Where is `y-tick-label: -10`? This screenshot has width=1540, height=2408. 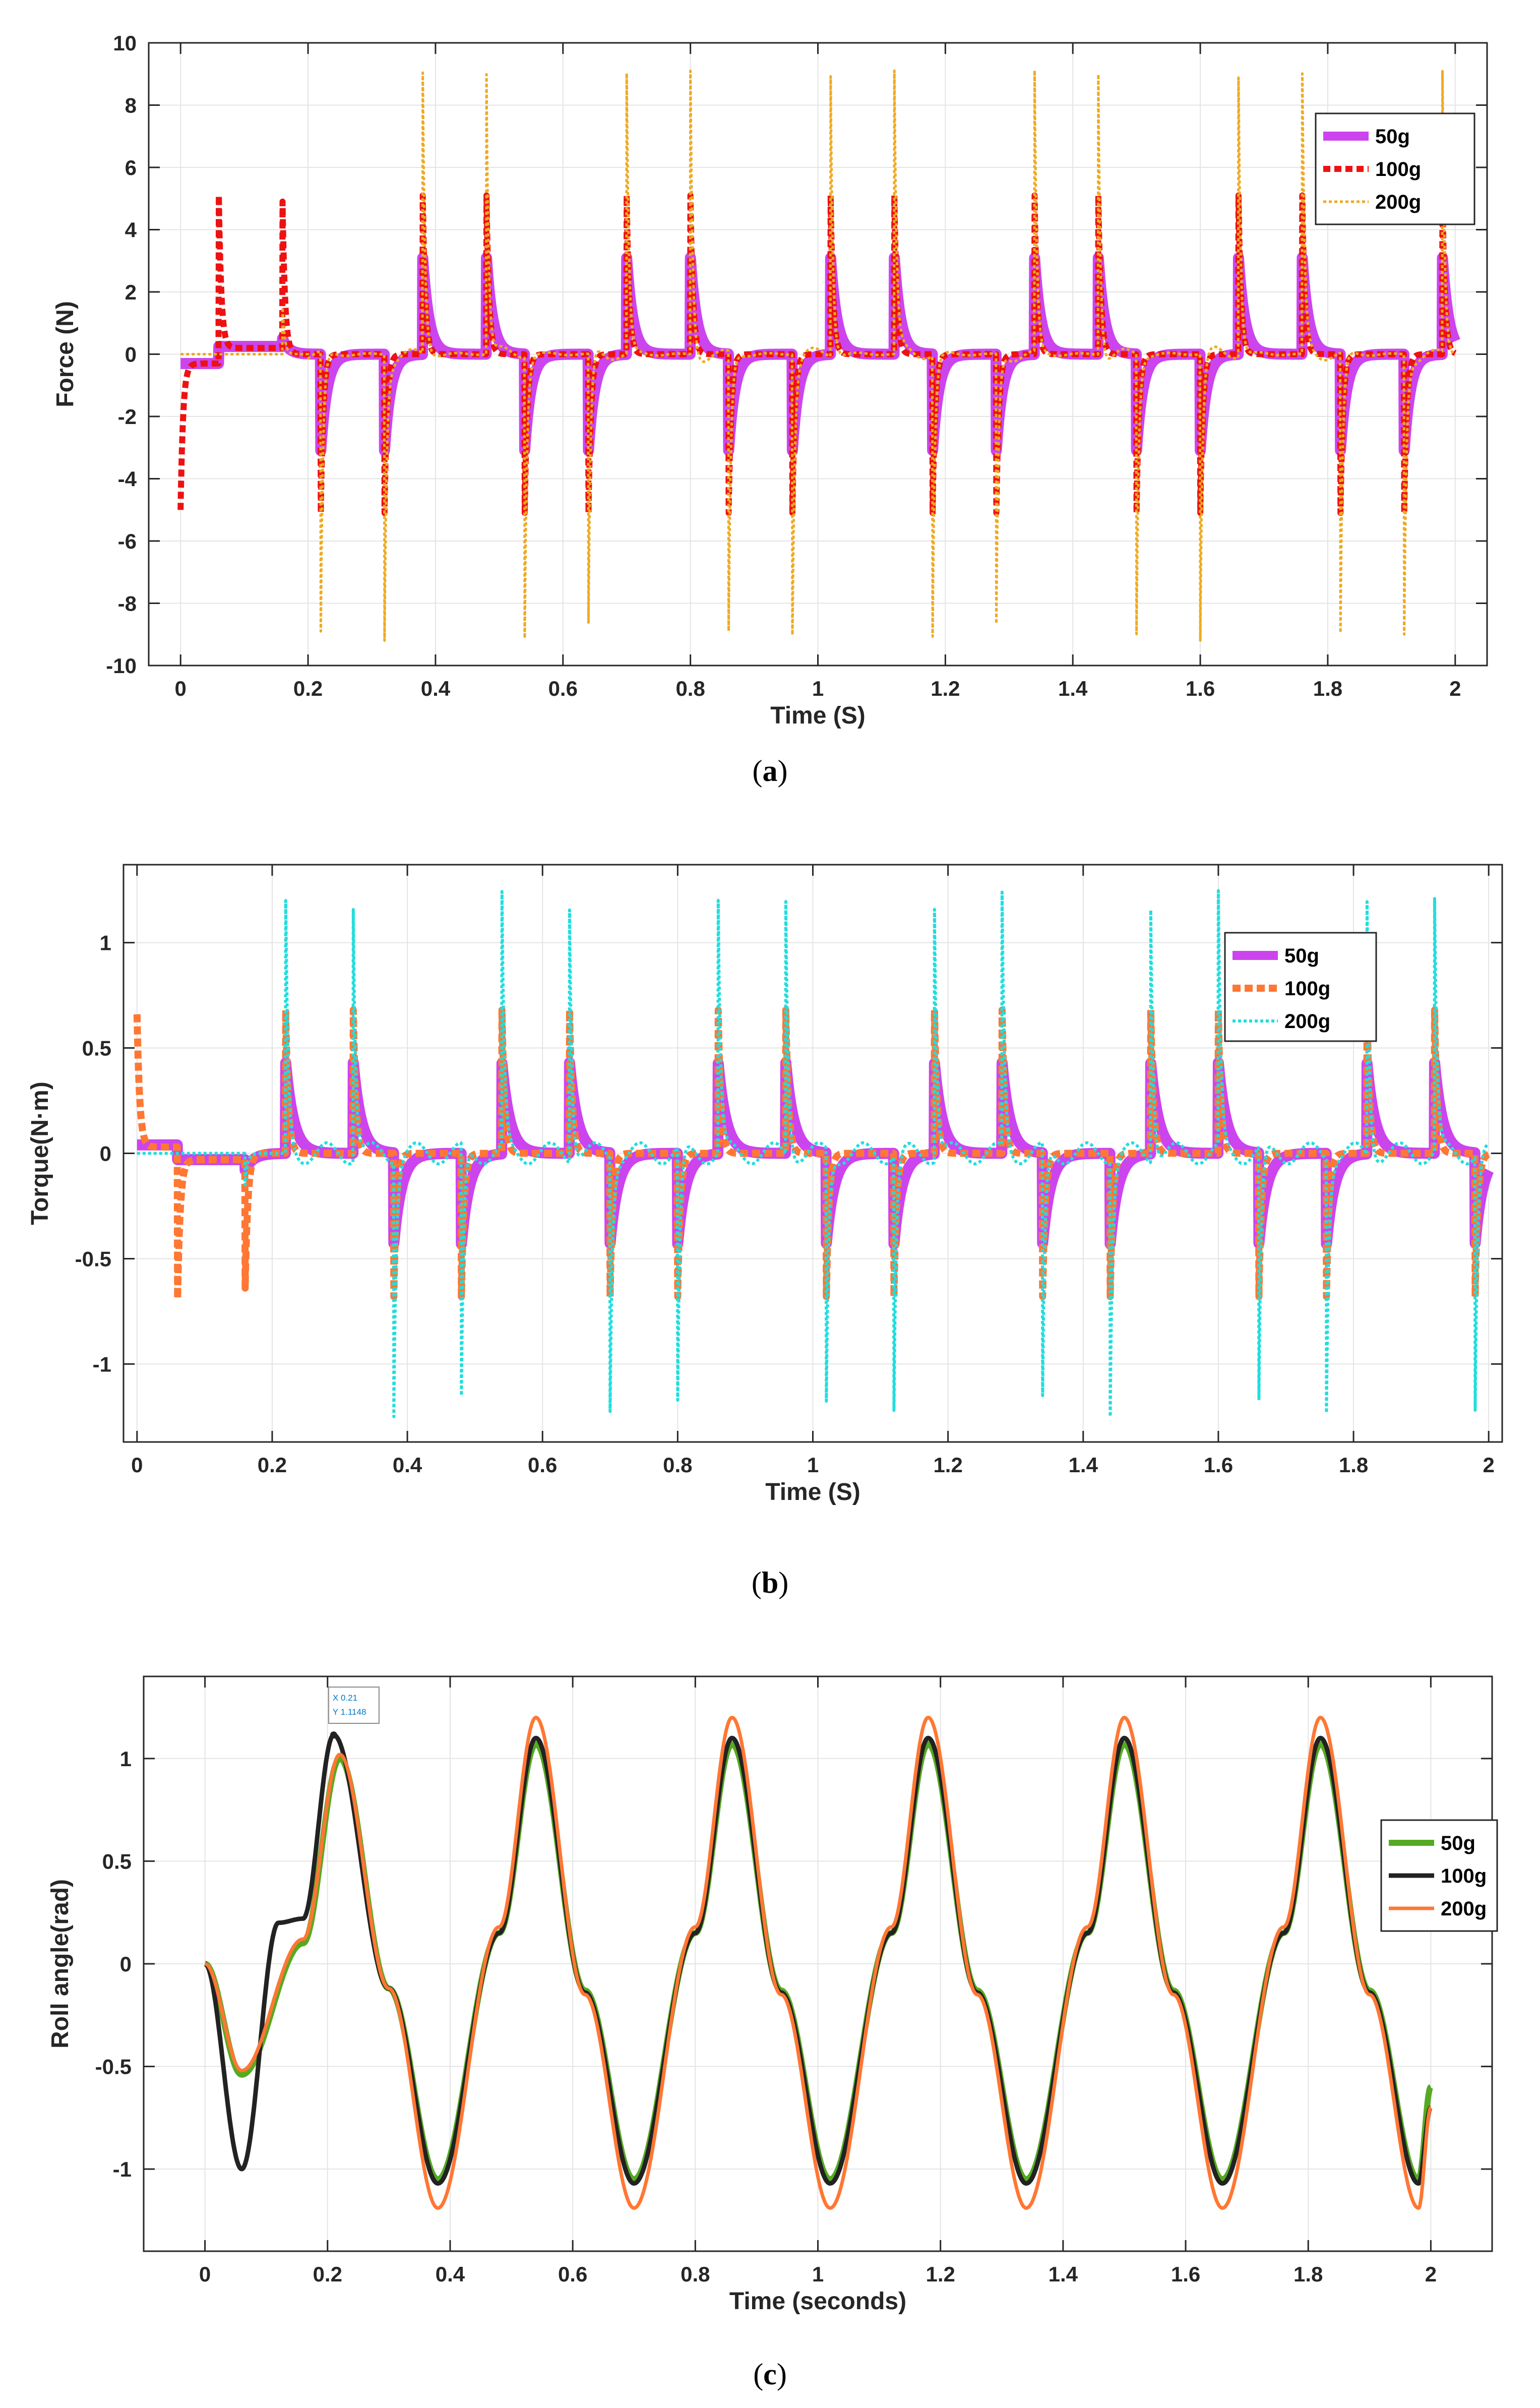 y-tick-label: -10 is located at coordinates (121, 666).